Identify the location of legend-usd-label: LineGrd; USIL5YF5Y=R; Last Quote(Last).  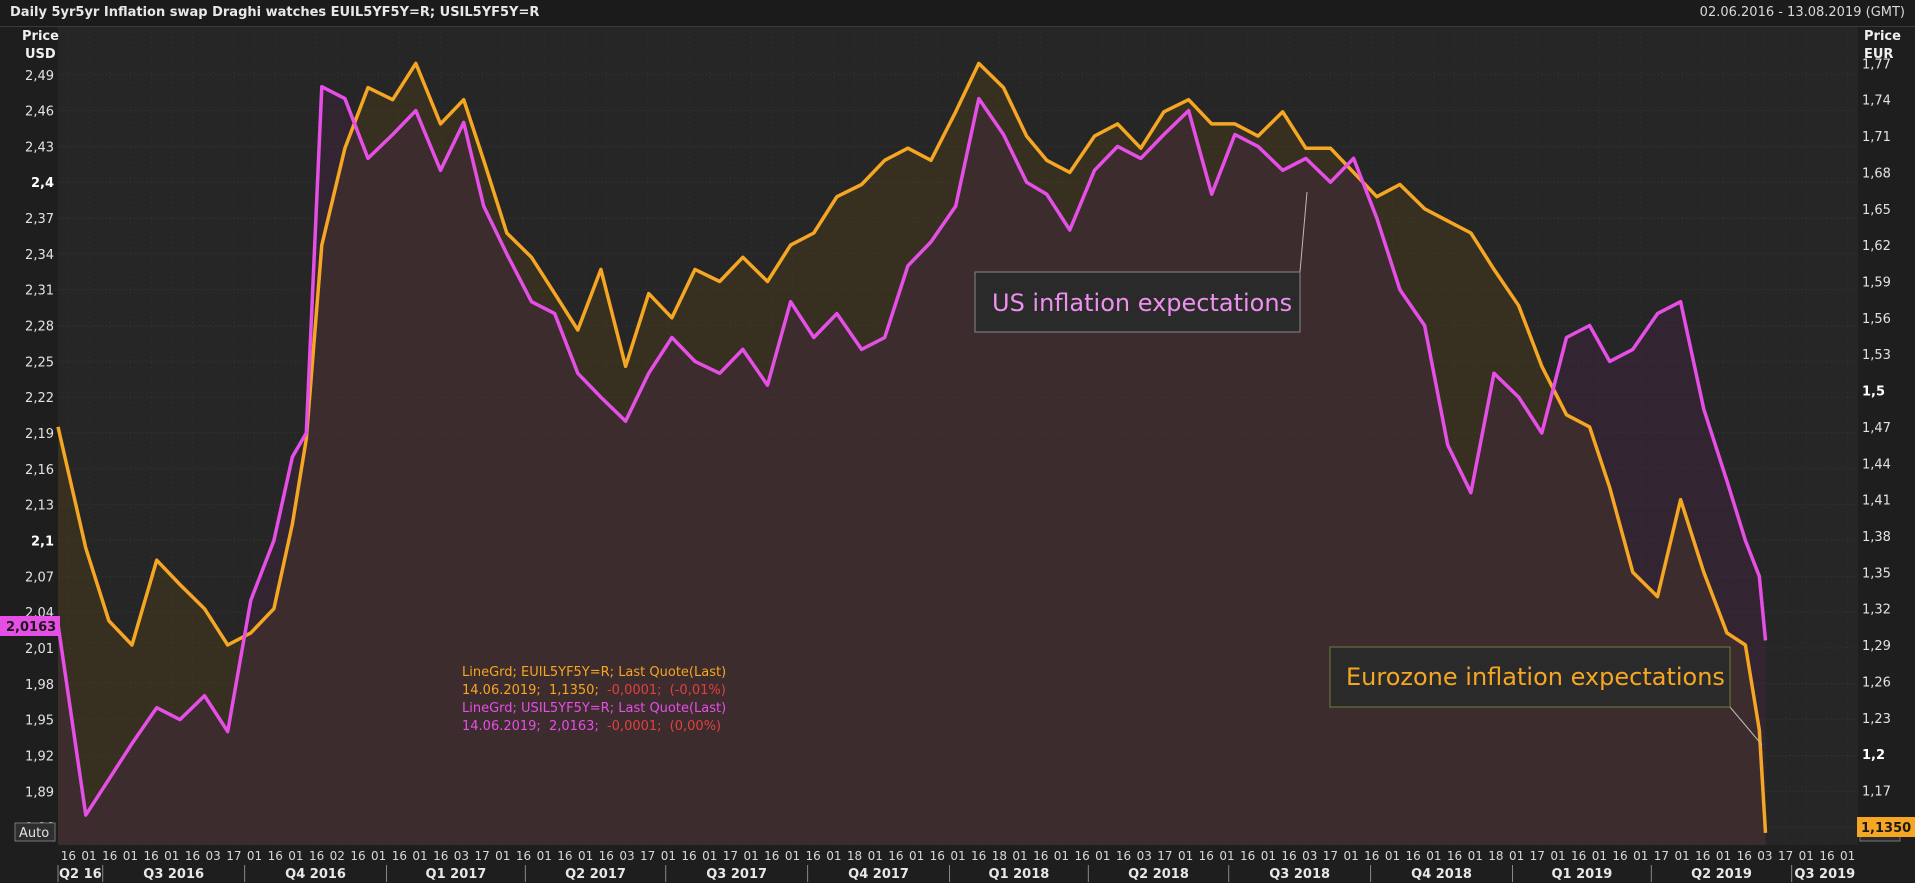
(594, 708).